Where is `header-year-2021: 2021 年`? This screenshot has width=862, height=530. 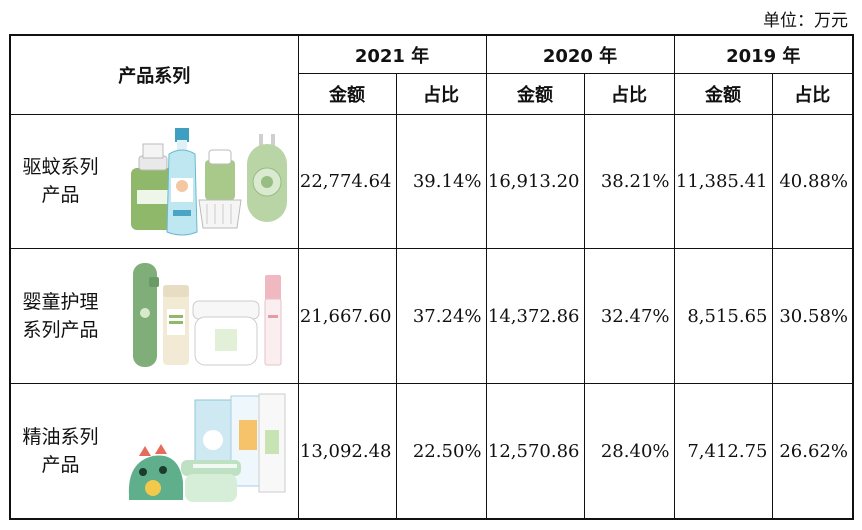 header-year-2021: 2021 年 is located at coordinates (392, 54).